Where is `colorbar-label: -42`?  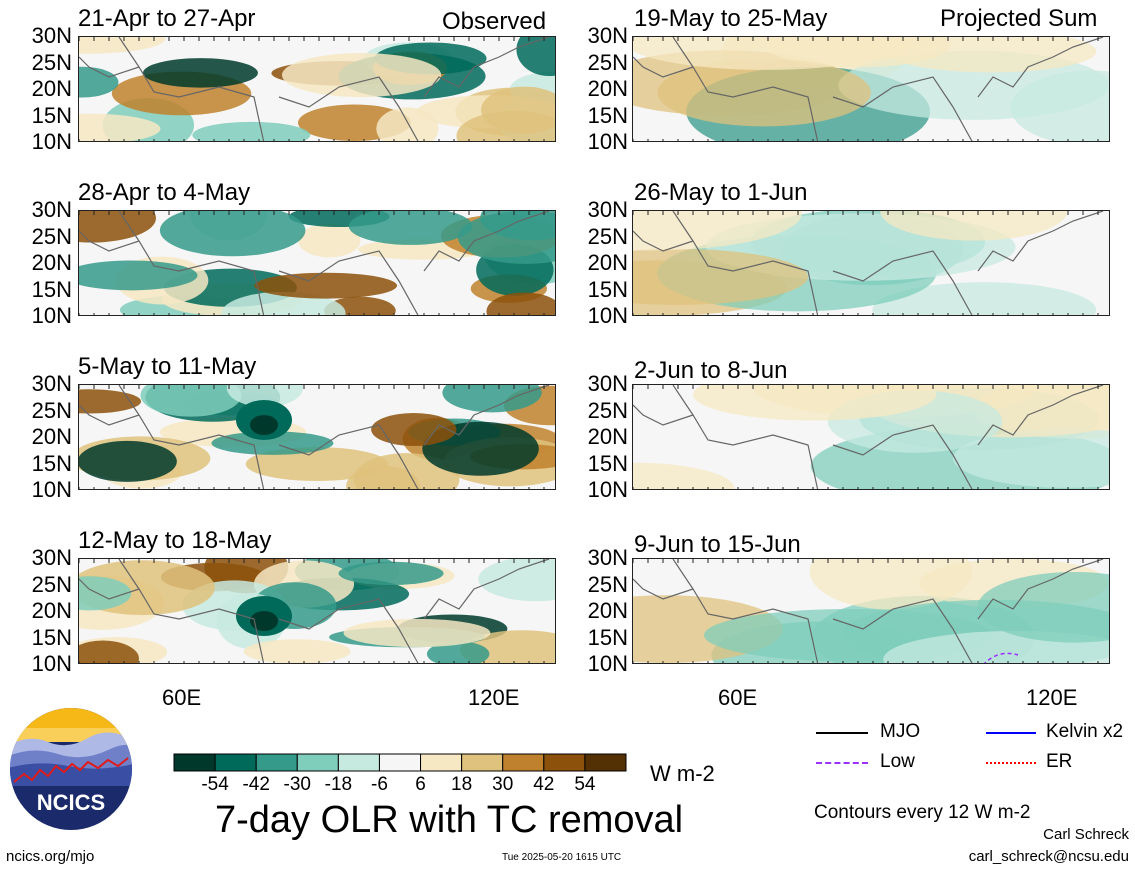 colorbar-label: -42 is located at coordinates (256, 784).